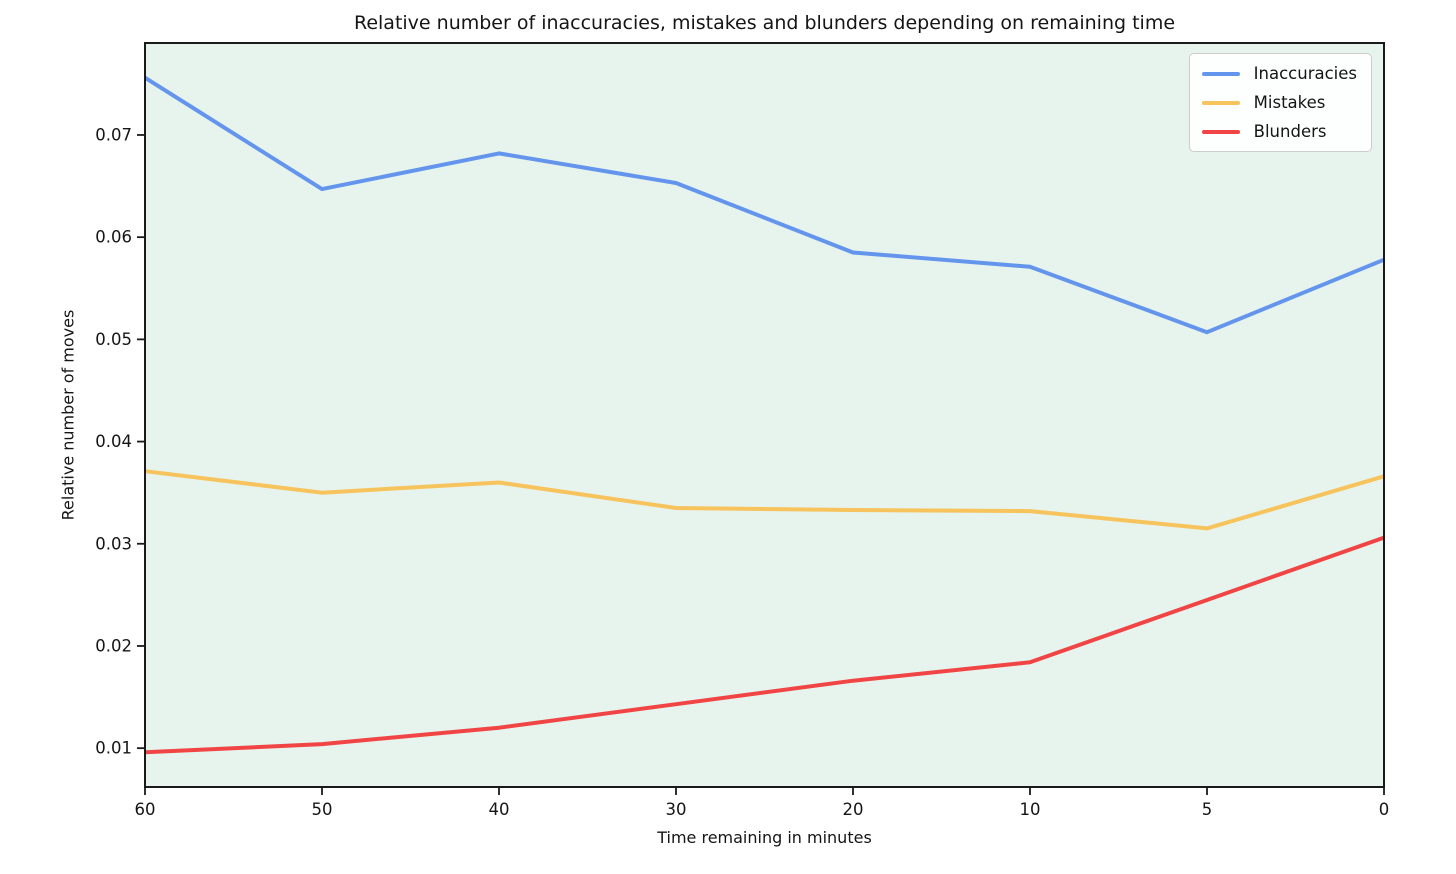 This screenshot has width=1456, height=874. I want to click on legend-item: Blunders, so click(1279, 131).